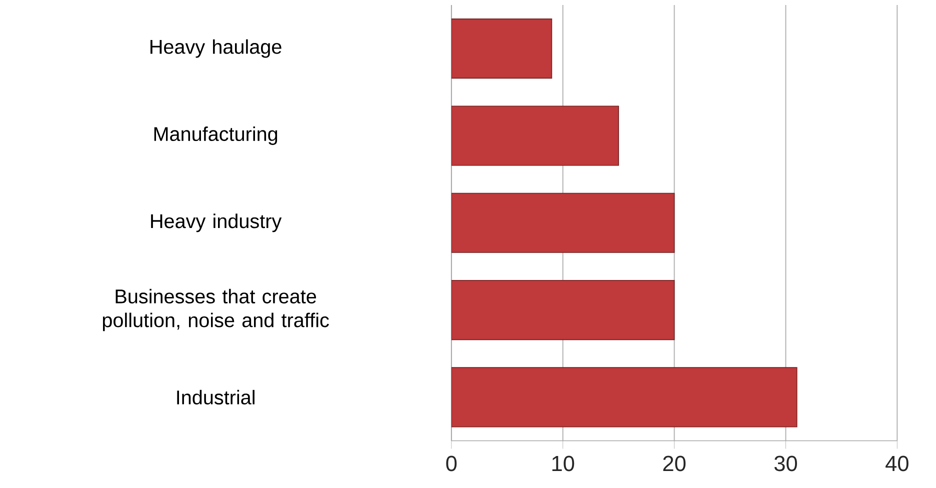 This screenshot has width=936, height=488. What do you see at coordinates (216, 49) in the screenshot?
I see `y-tick-label: Heavy haulage` at bounding box center [216, 49].